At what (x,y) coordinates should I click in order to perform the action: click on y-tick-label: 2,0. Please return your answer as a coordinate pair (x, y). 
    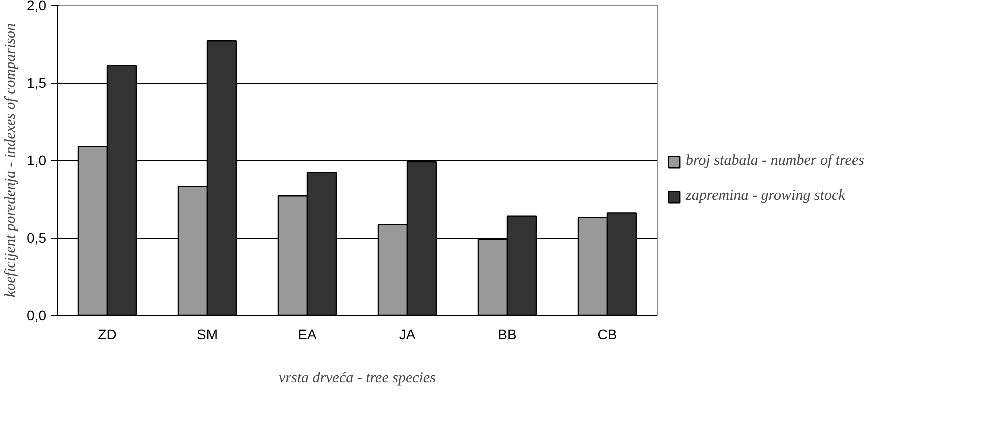
    Looking at the image, I should click on (37, 7).